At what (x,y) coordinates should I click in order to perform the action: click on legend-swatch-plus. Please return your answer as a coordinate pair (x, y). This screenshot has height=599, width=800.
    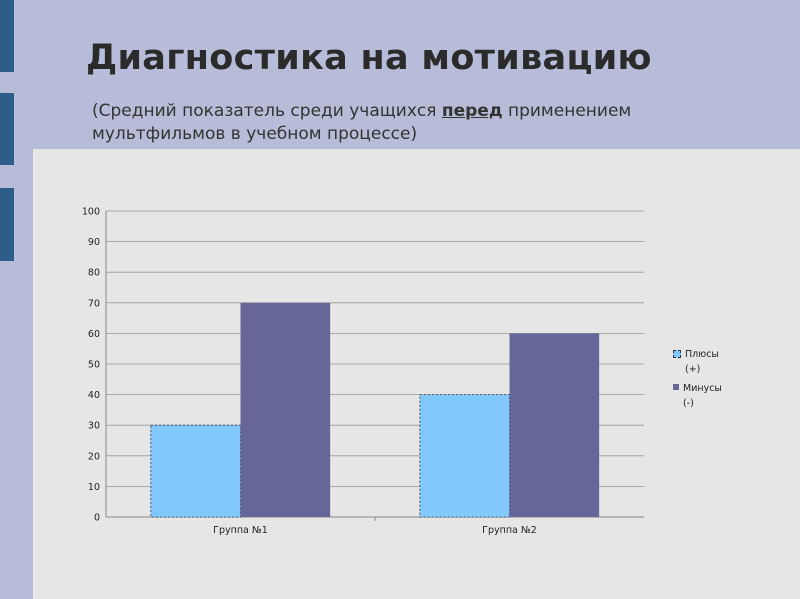
    Looking at the image, I should click on (677, 354).